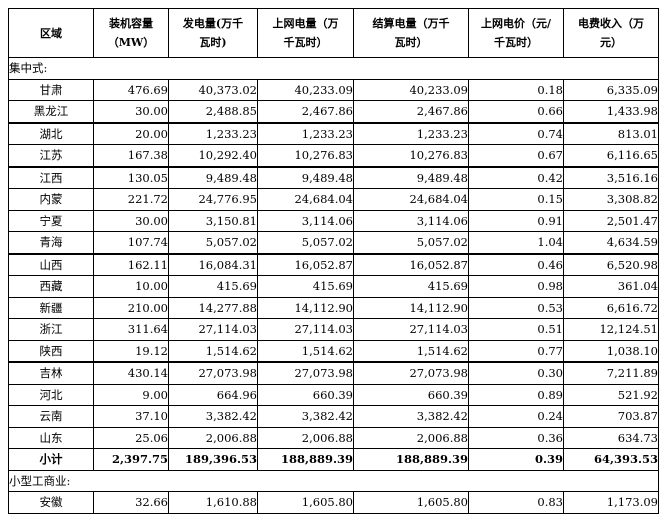  What do you see at coordinates (516, 199) in the screenshot?
I see `value-cell: 0.15` at bounding box center [516, 199].